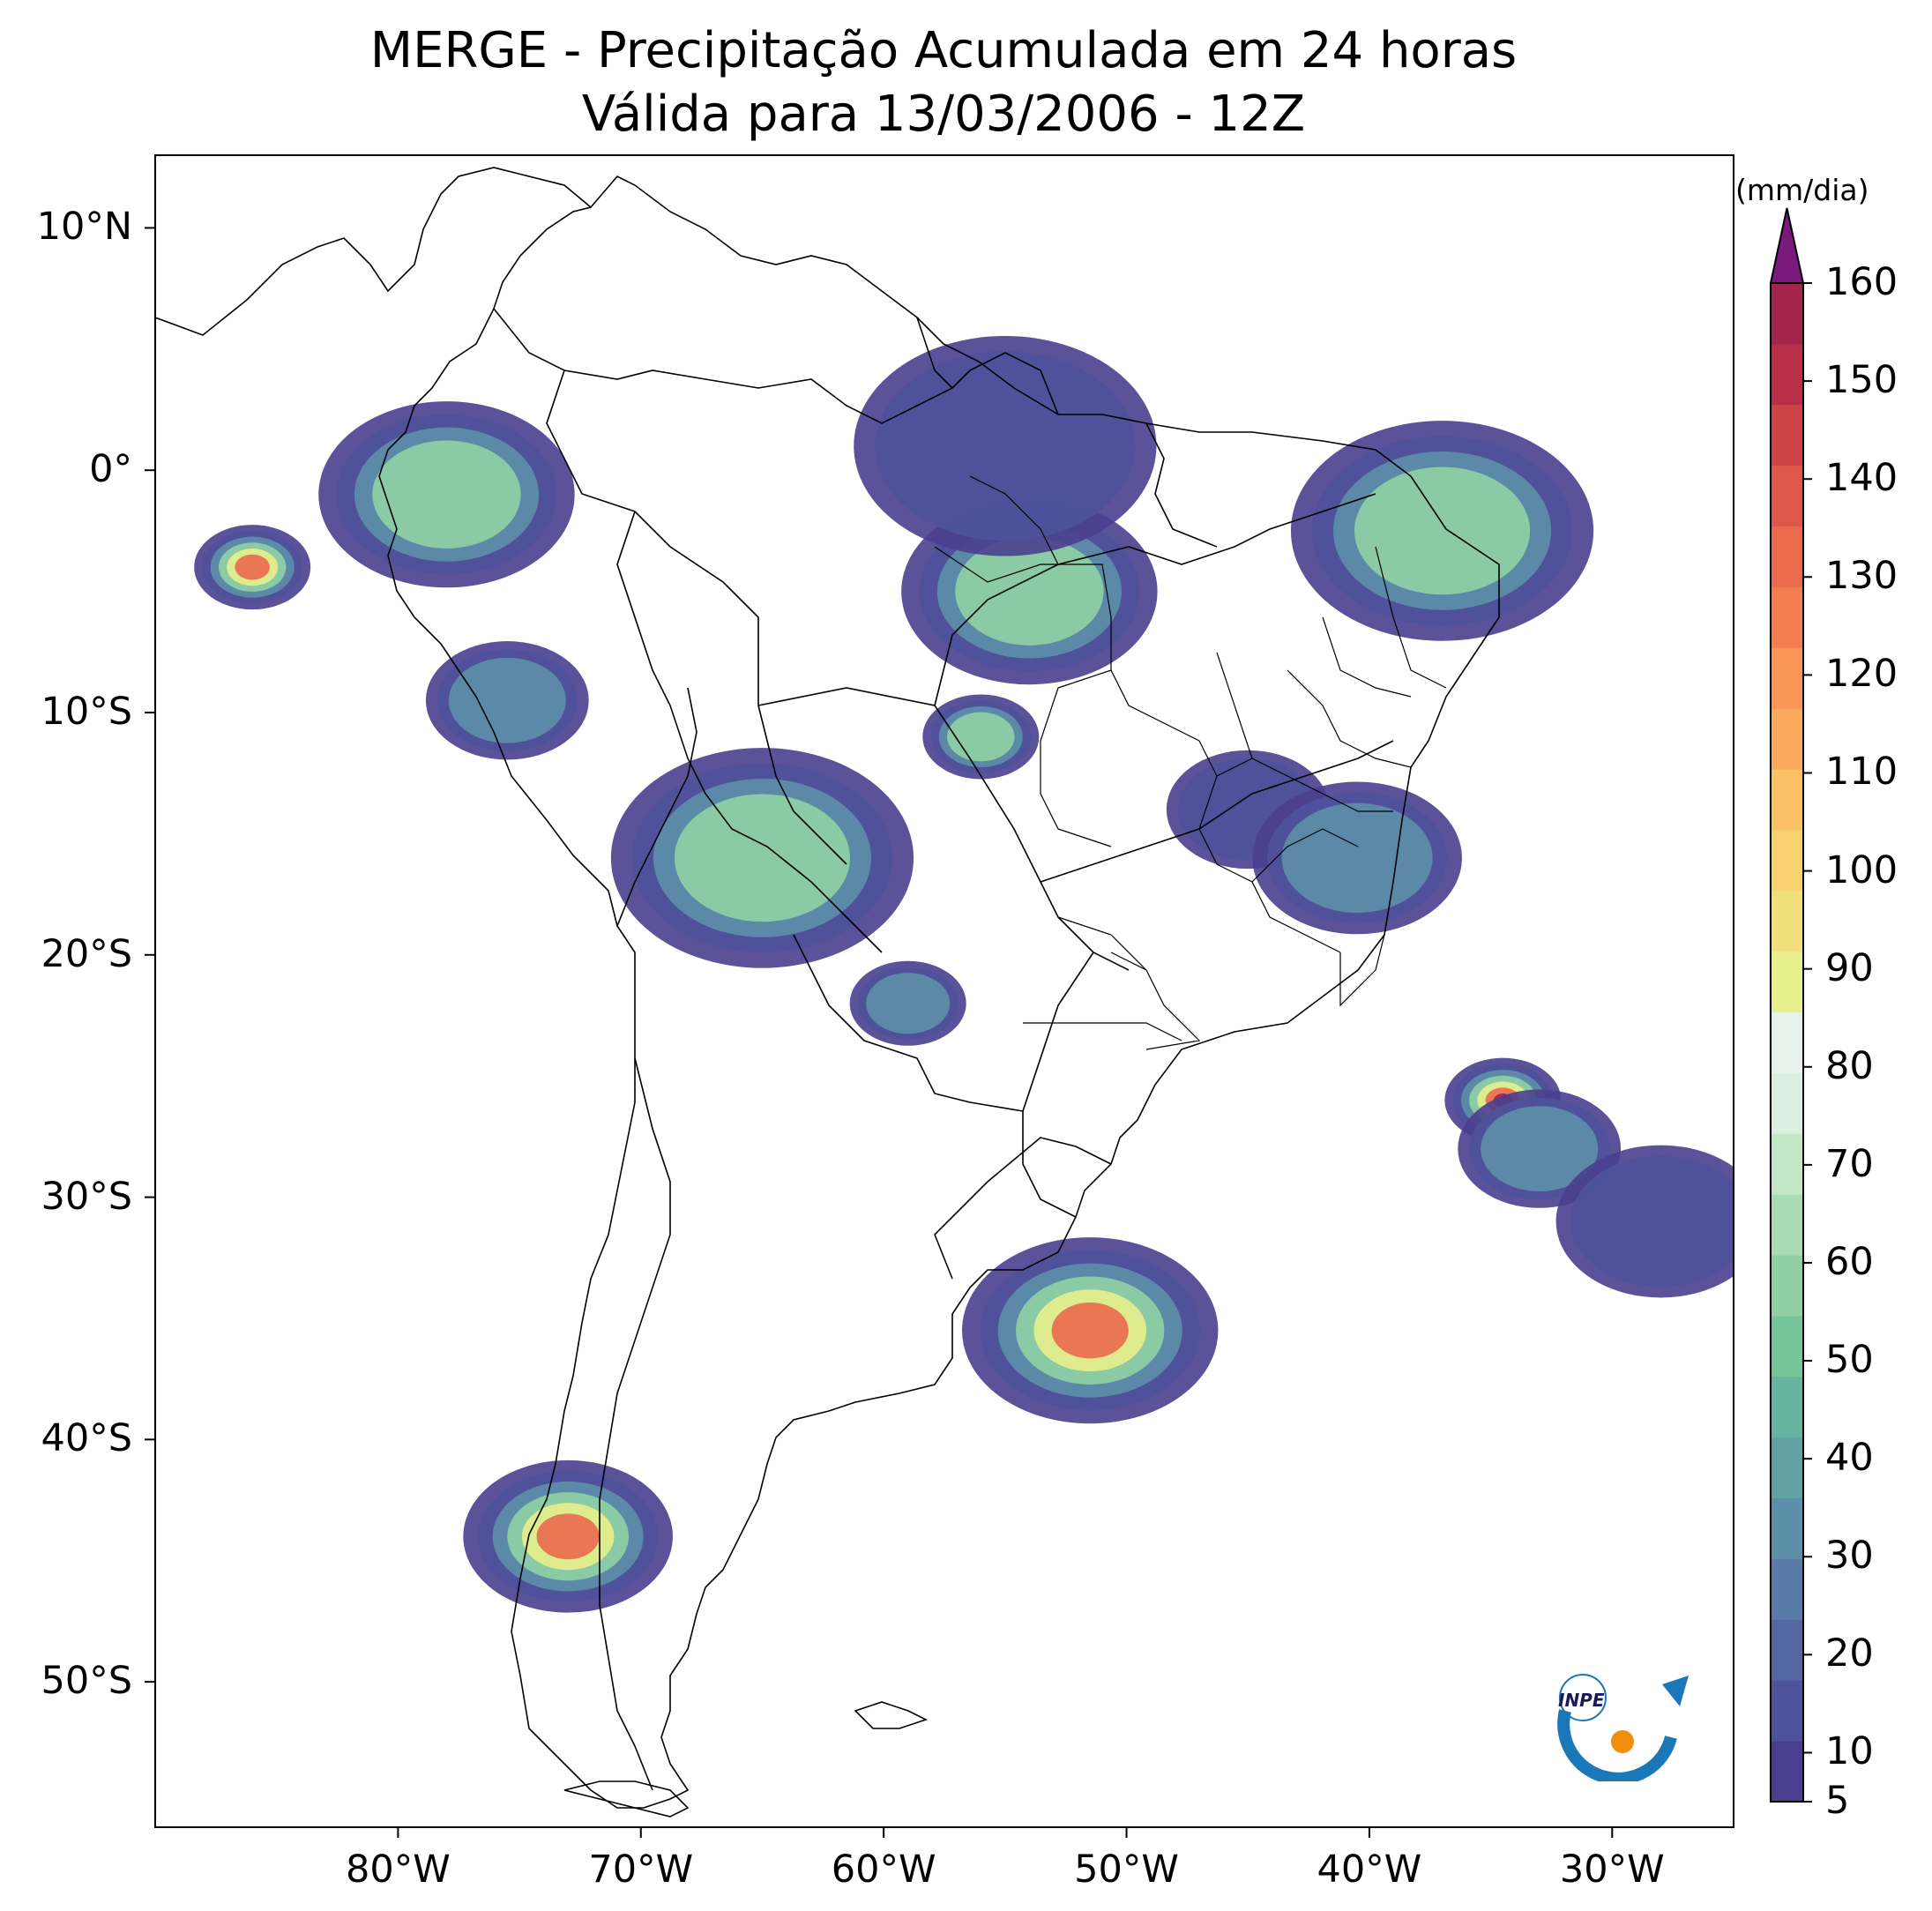 Image resolution: width=1932 pixels, height=1911 pixels. Describe the element at coordinates (943, 115) in the screenshot. I see `title-line-2: Válida para 13/03/2006 - 12Z` at that location.